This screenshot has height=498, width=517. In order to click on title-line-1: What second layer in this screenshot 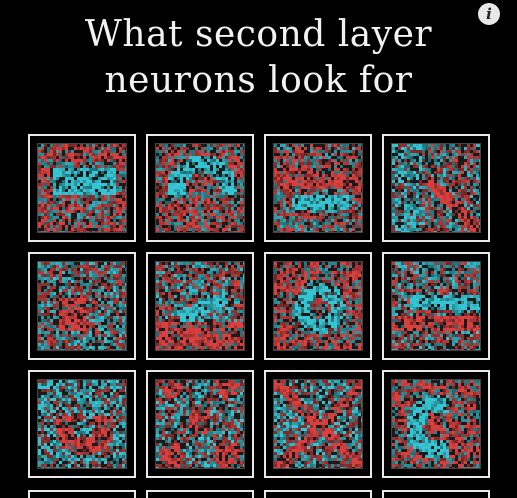, I will do `click(258, 34)`.